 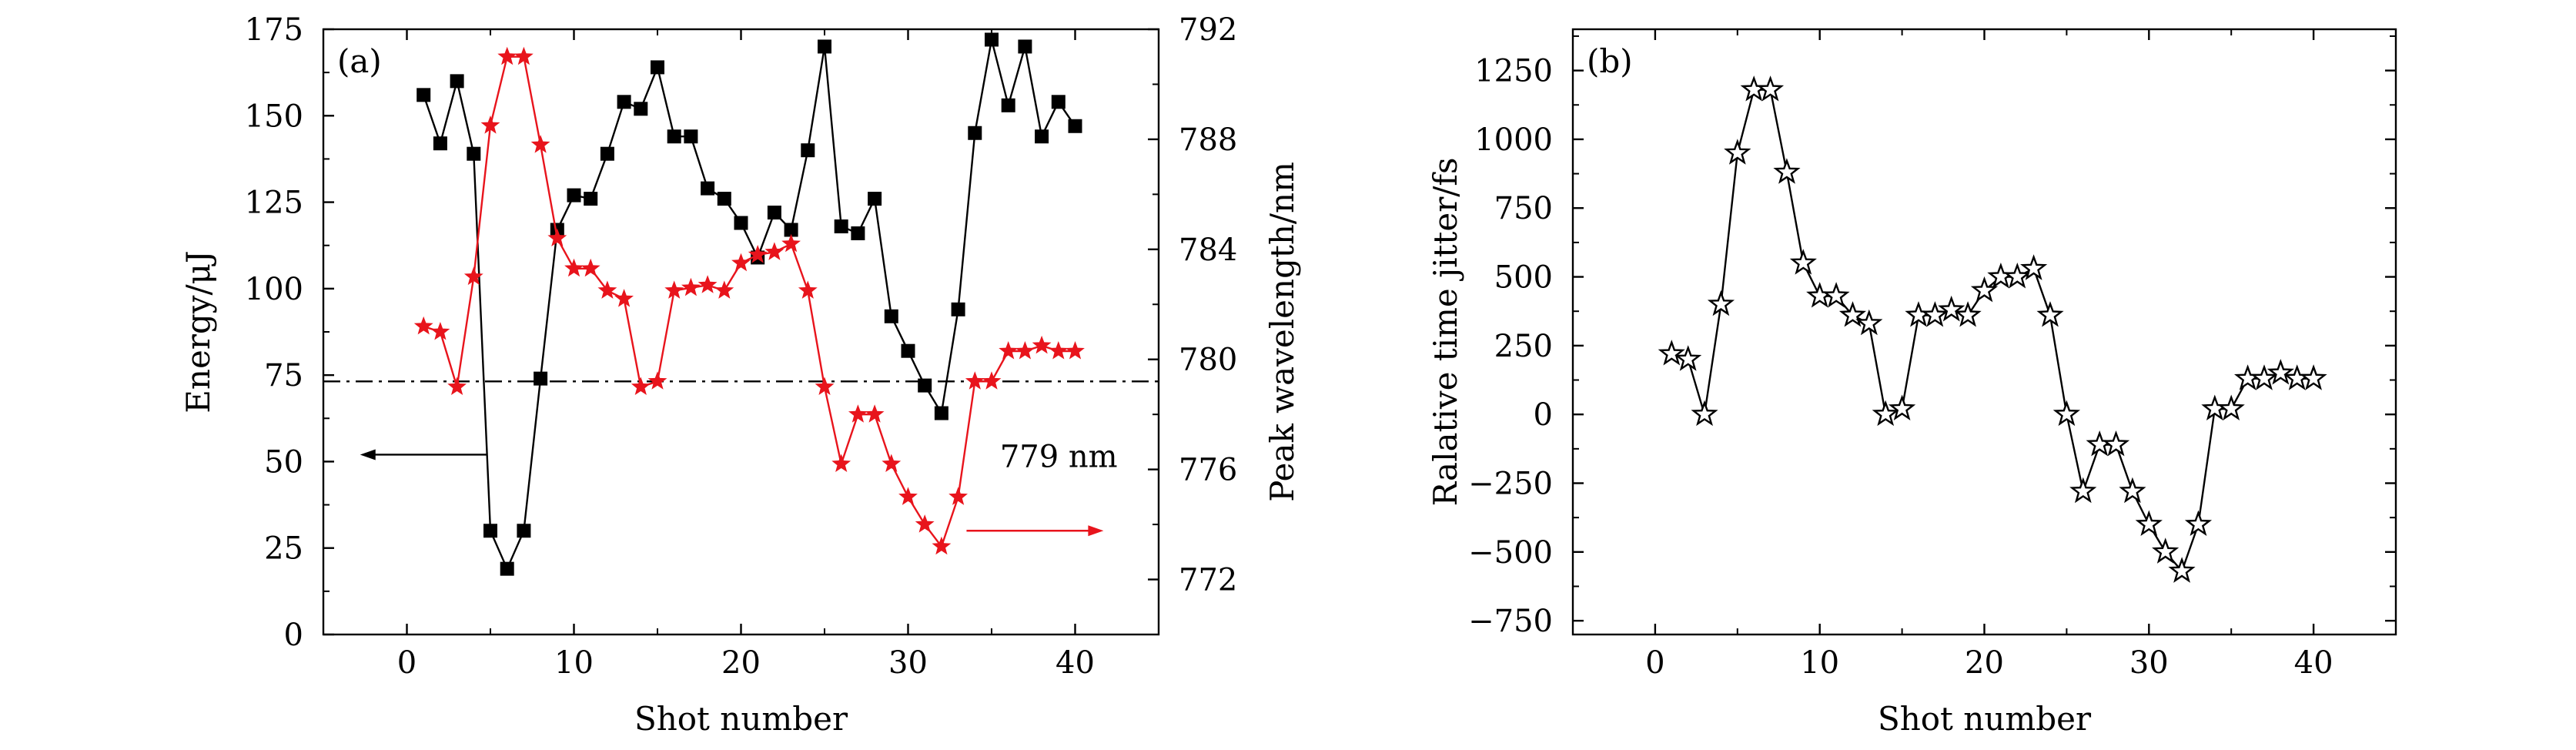 I want to click on y-tick-label-left: 50, so click(x=284, y=462).